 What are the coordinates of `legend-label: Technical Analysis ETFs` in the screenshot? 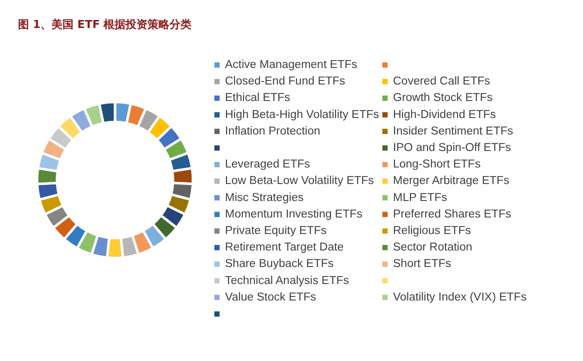 It's located at (287, 280).